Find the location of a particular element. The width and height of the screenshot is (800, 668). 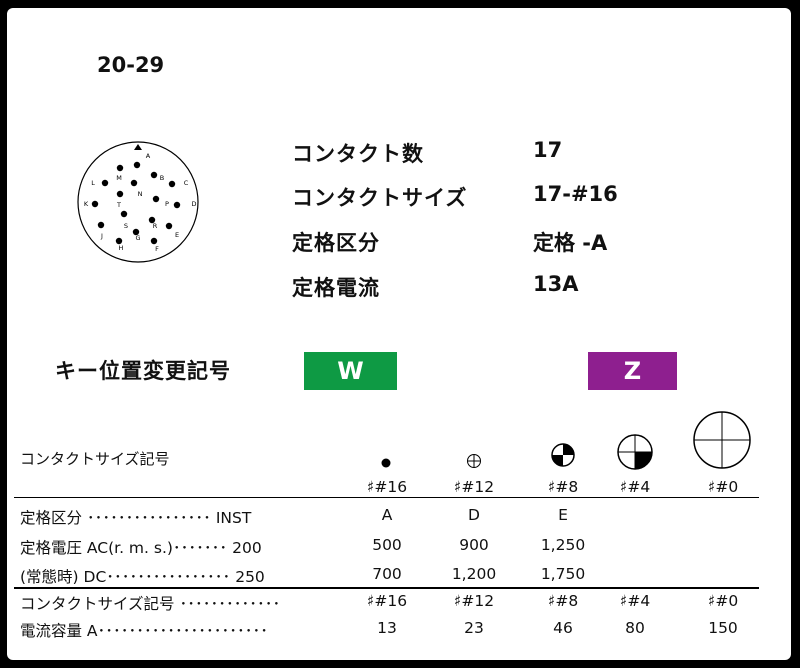

dc-voltage-12: 1,200 is located at coordinates (474, 574).